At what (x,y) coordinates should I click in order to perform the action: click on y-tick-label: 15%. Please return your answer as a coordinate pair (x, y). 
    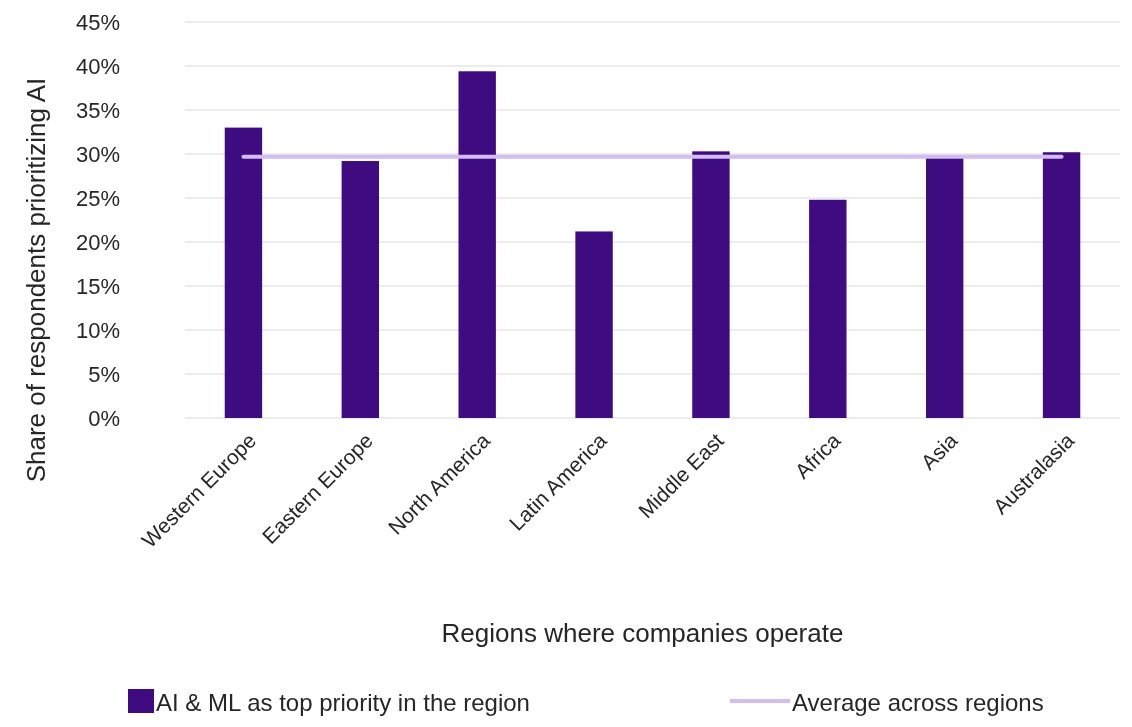
    Looking at the image, I should click on (97, 286).